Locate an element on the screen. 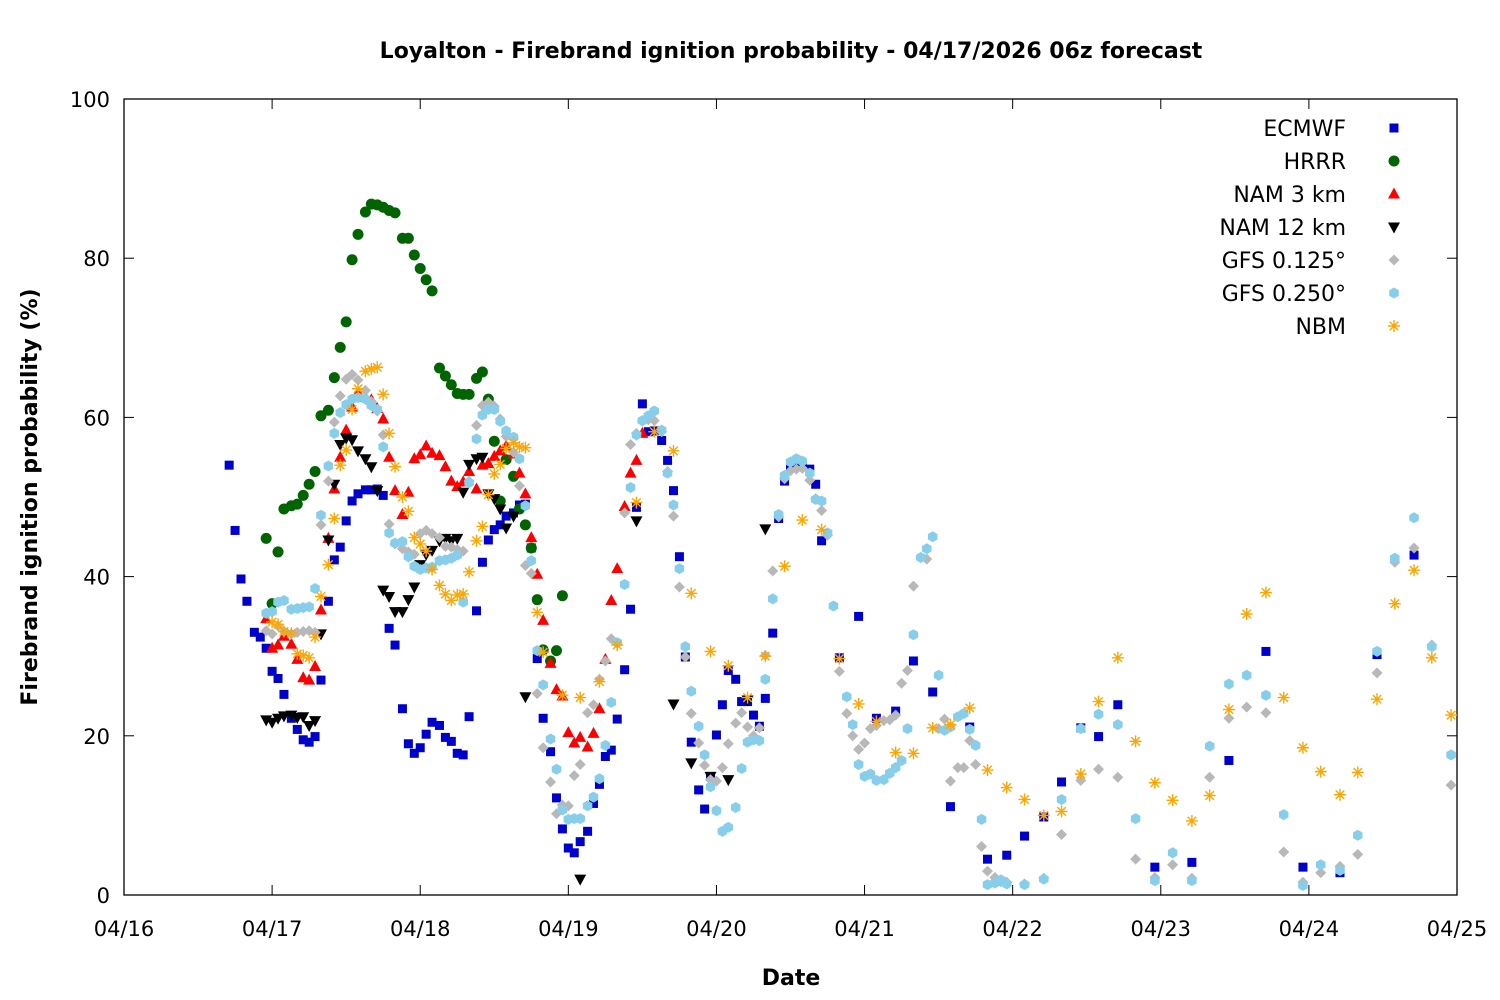 This screenshot has height=1000, width=1500. x-tick-label: 04/22 is located at coordinates (1012, 929).